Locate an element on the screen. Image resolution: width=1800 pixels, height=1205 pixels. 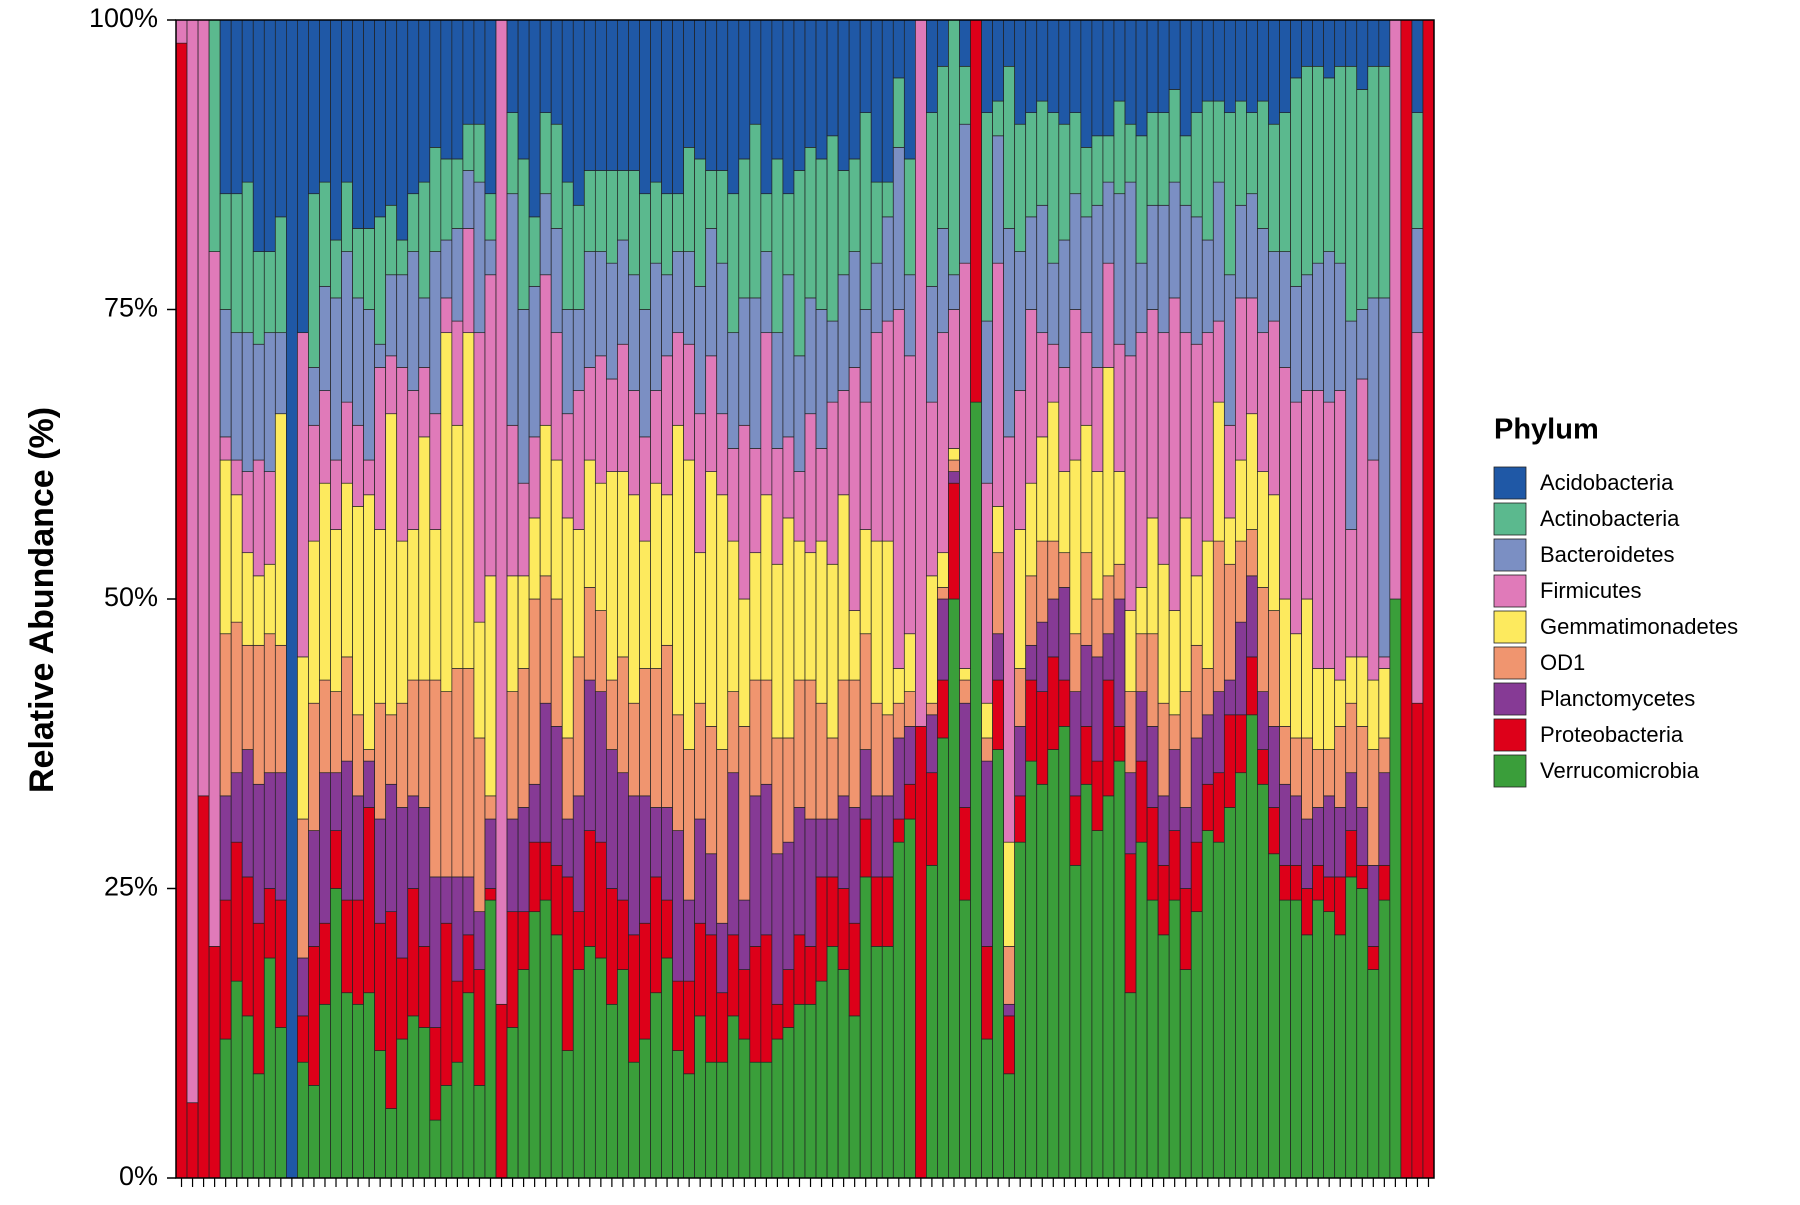
y-tick-label: 100% is located at coordinates (123, 18).